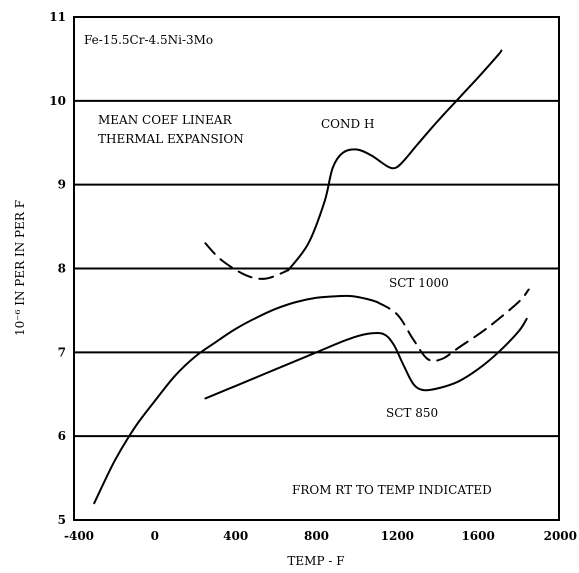  Describe the element at coordinates (316, 536) in the screenshot. I see `x-tick-label: 800` at that location.